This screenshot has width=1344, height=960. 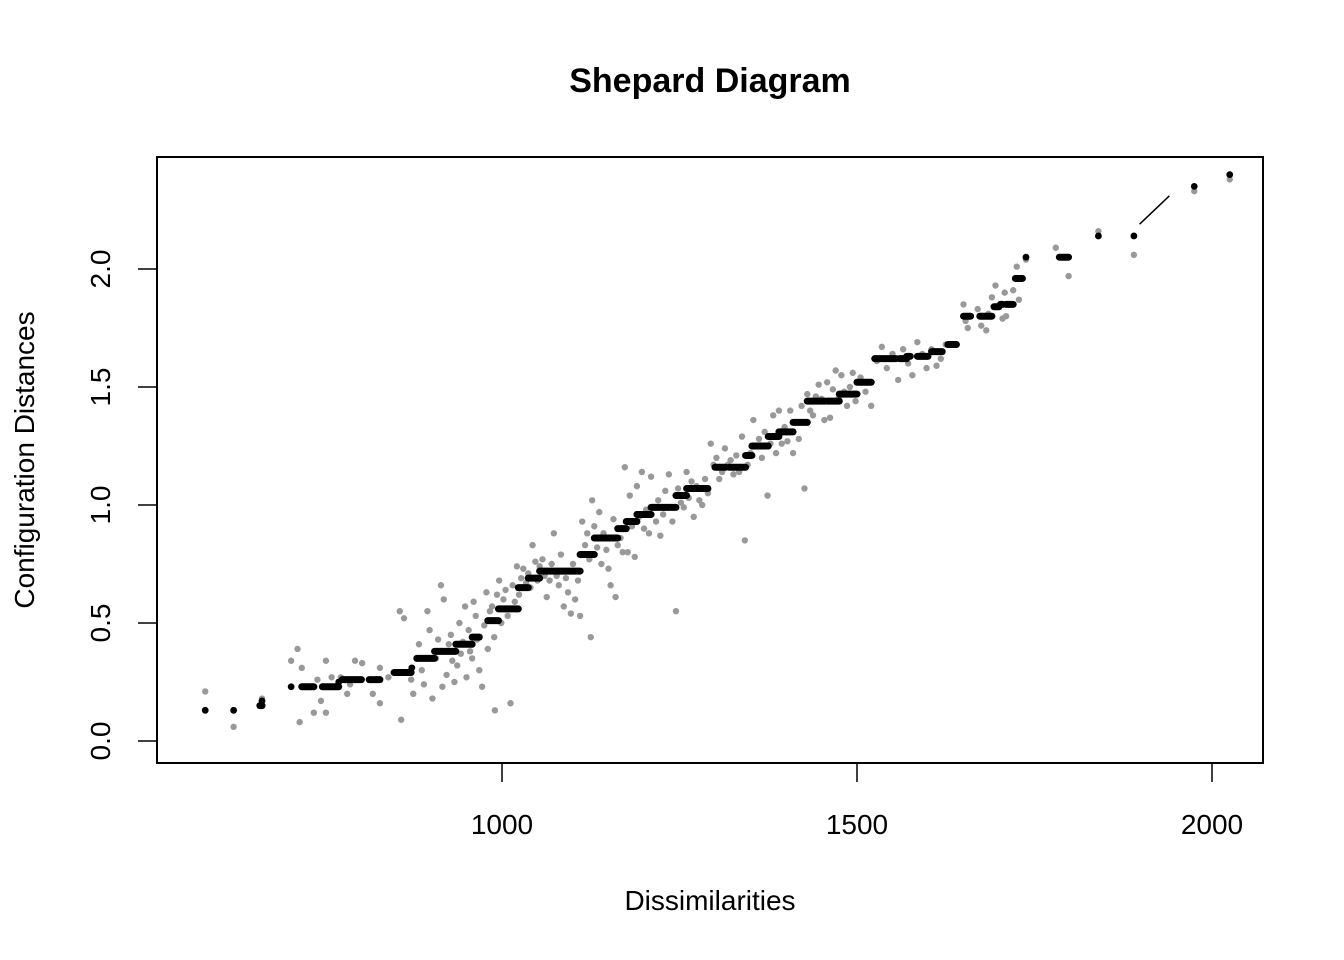 I want to click on x-tick-label: 2000, so click(x=1212, y=824).